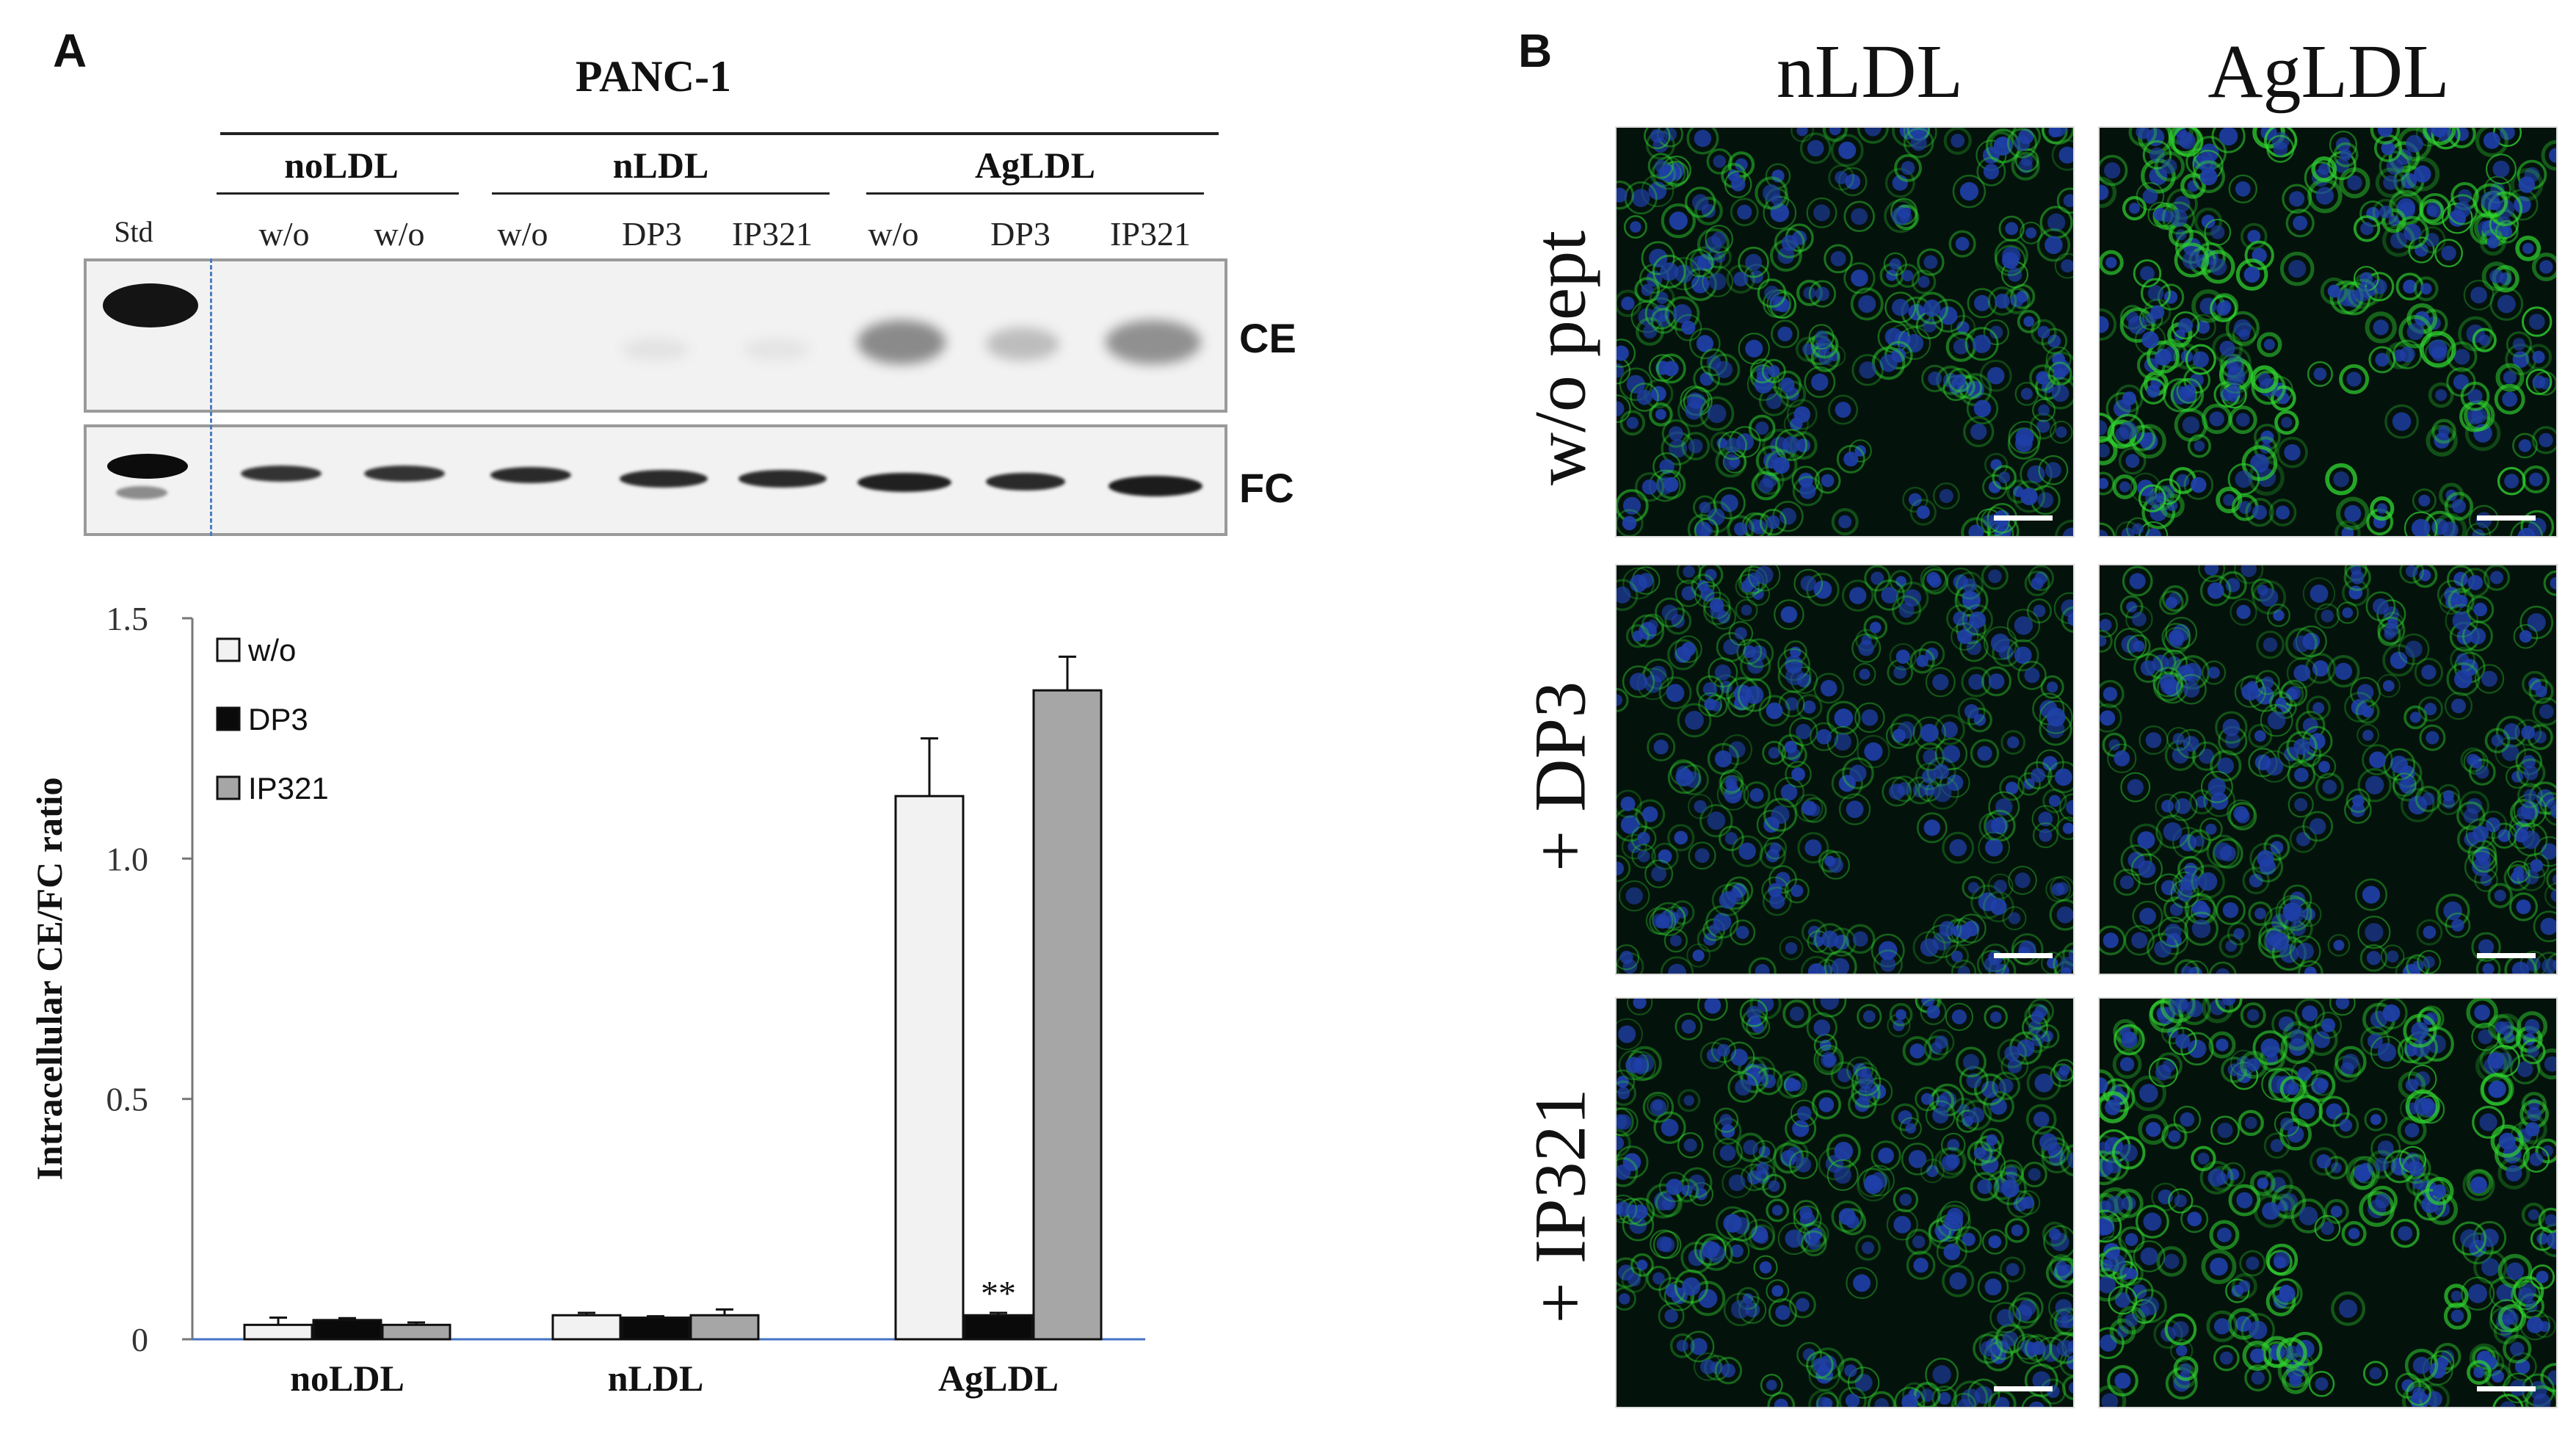 The image size is (2576, 1434). What do you see at coordinates (150, 305) in the screenshot?
I see `ce-band-std` at bounding box center [150, 305].